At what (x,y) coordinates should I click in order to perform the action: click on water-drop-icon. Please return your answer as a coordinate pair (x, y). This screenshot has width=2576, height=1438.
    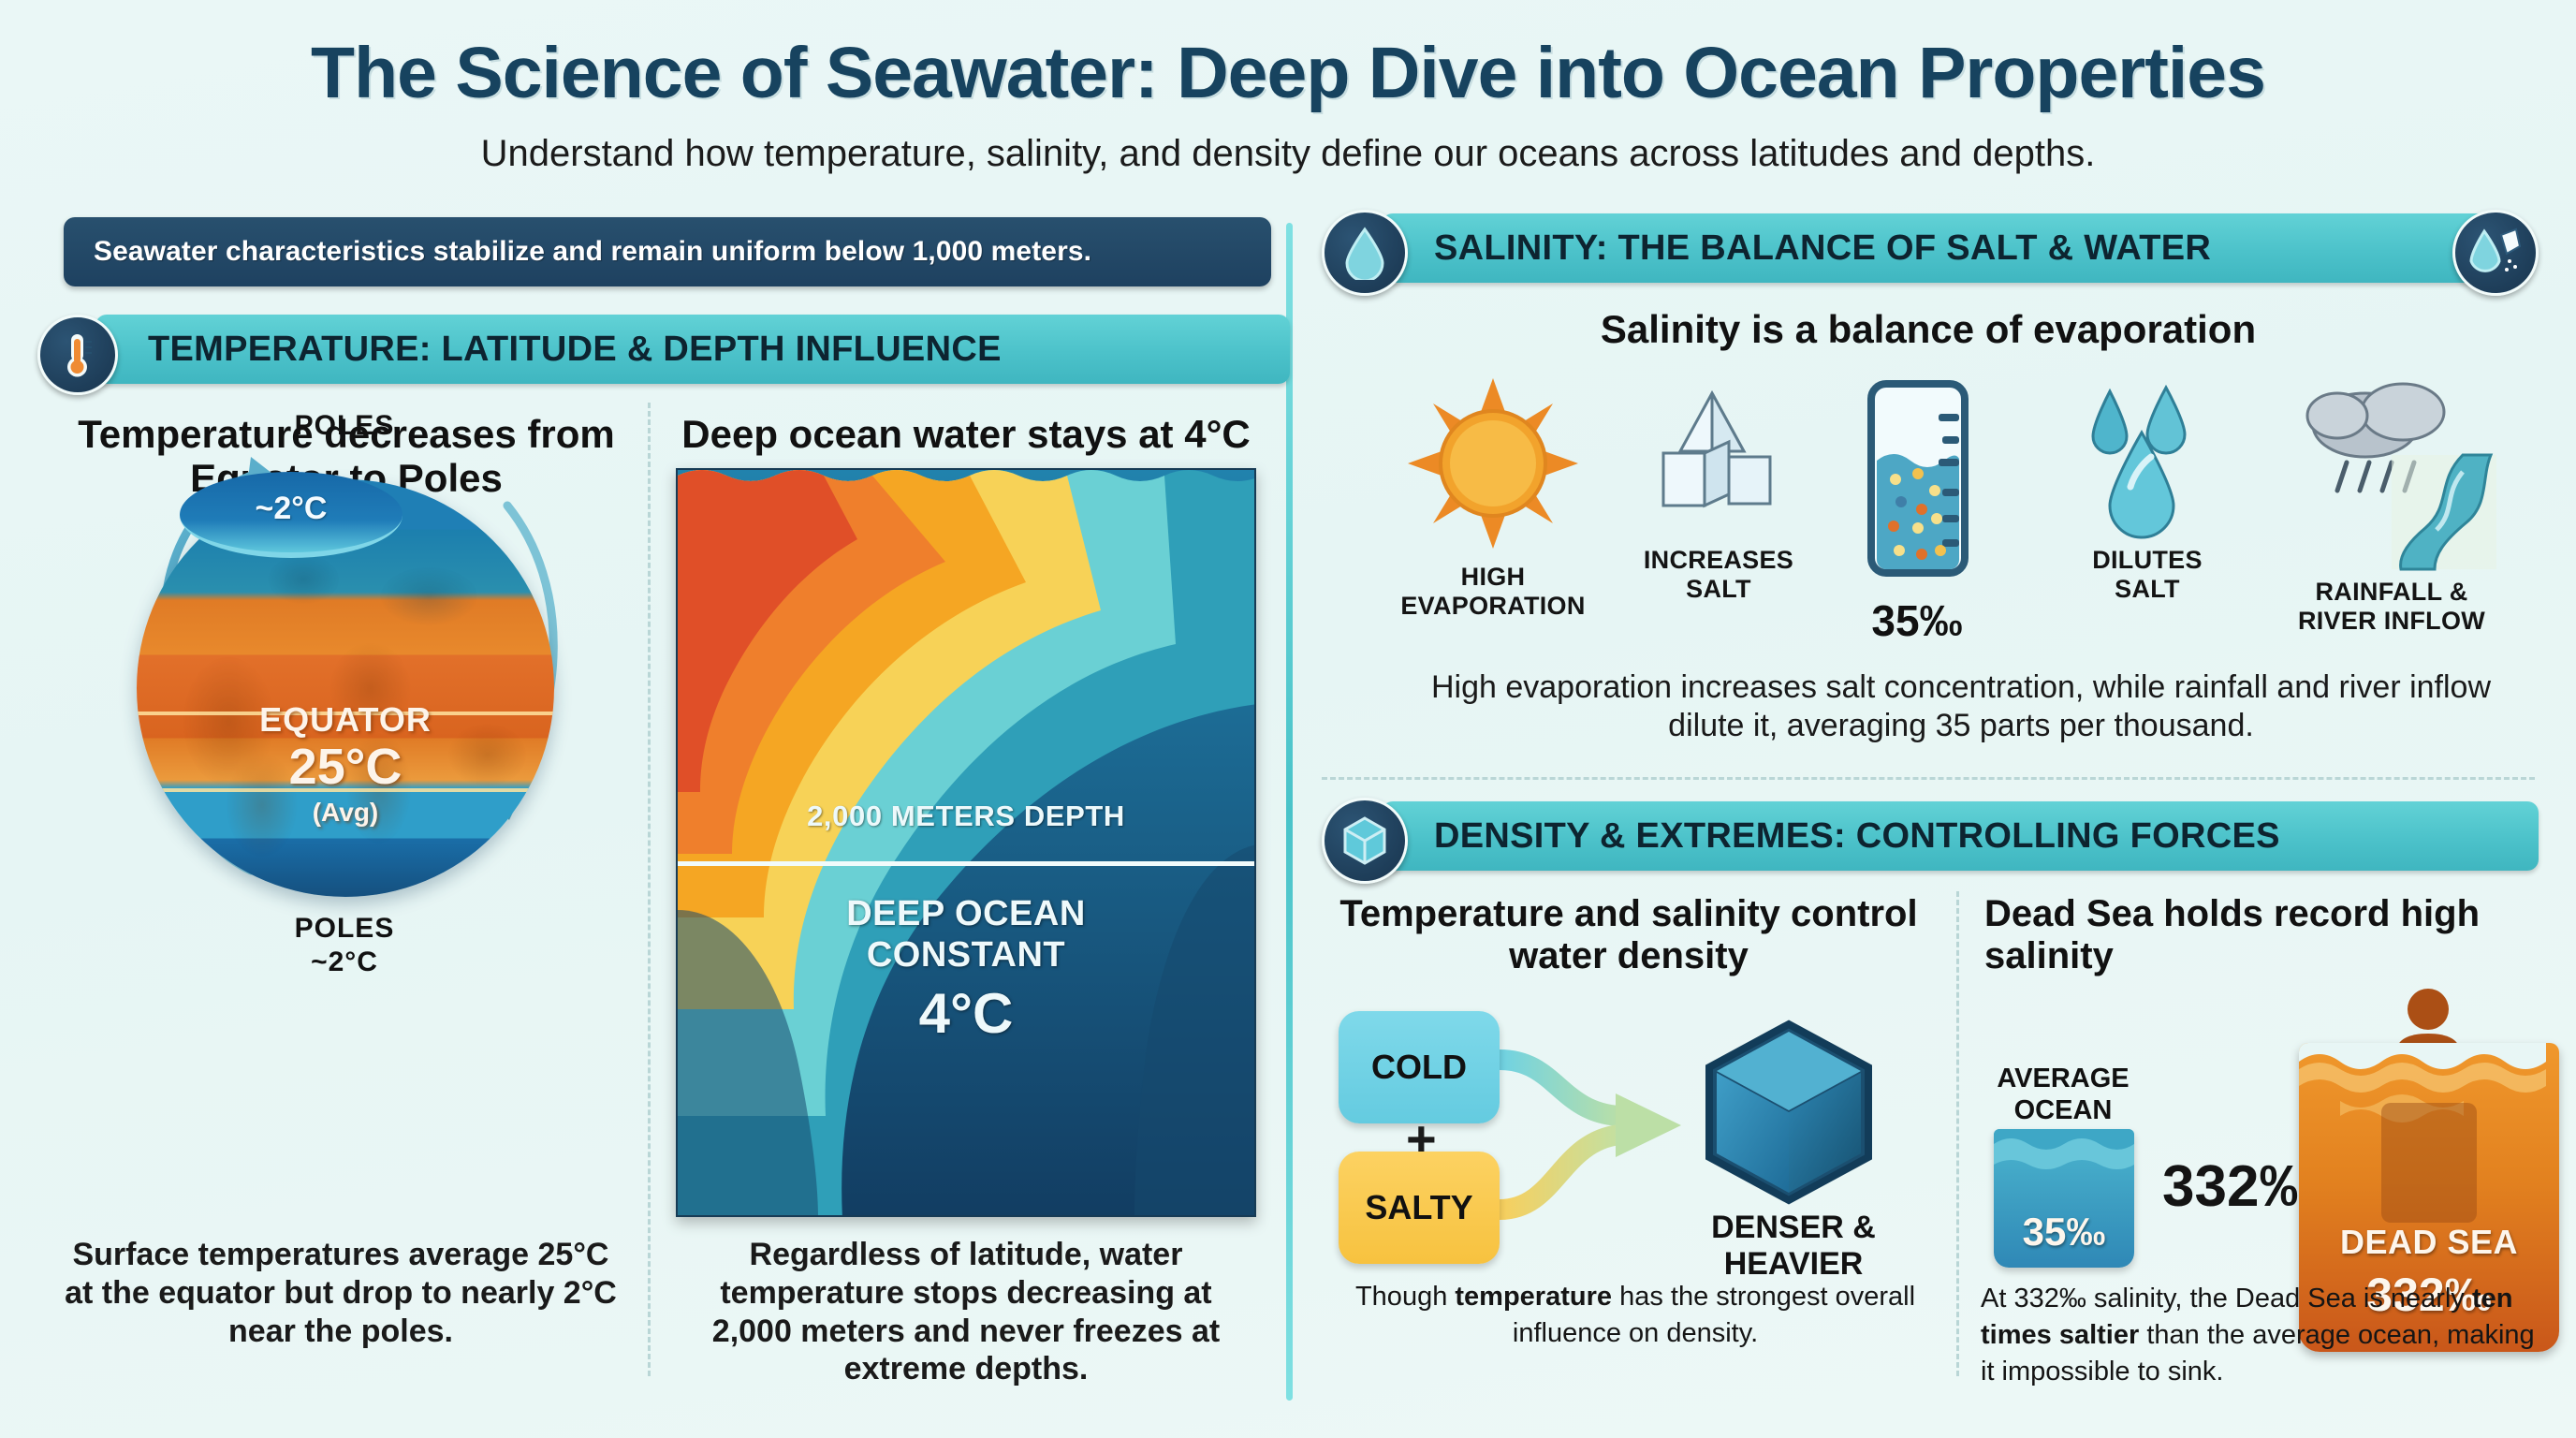
    Looking at the image, I should click on (1365, 253).